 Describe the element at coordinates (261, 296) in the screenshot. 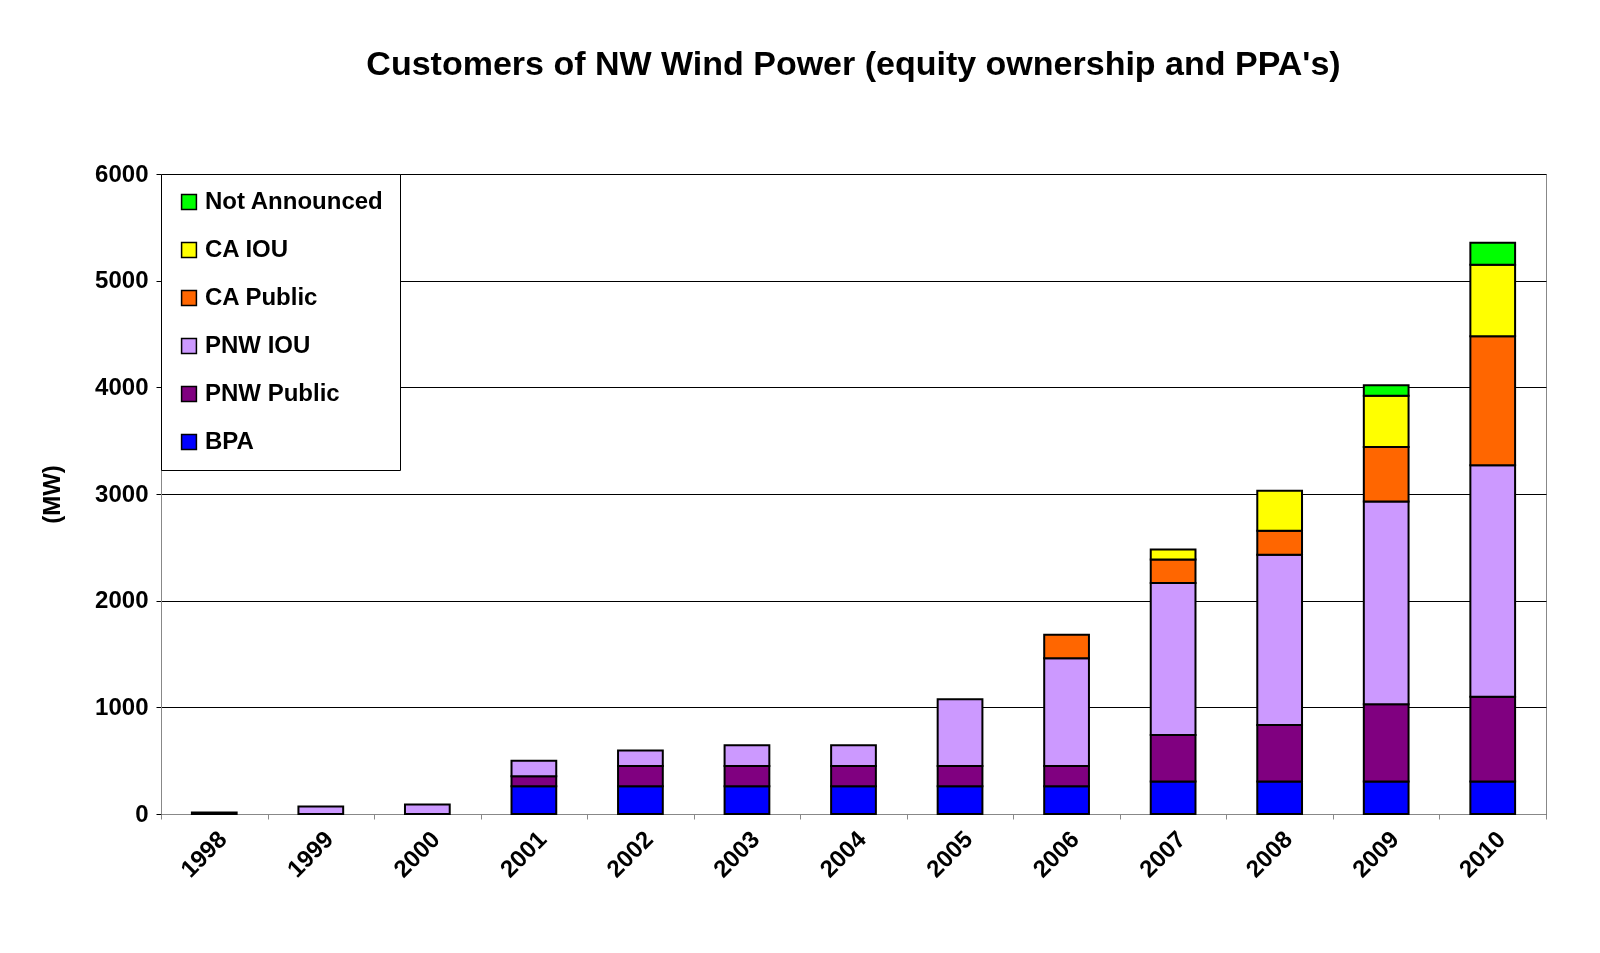

I see `legend-label: CA Public` at that location.